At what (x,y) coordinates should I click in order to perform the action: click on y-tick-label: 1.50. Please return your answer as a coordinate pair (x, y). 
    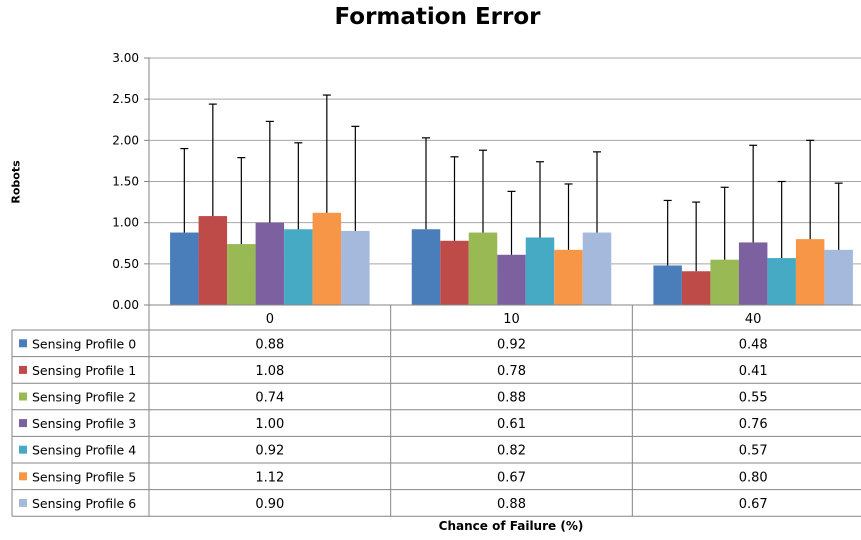
    Looking at the image, I should click on (125, 182).